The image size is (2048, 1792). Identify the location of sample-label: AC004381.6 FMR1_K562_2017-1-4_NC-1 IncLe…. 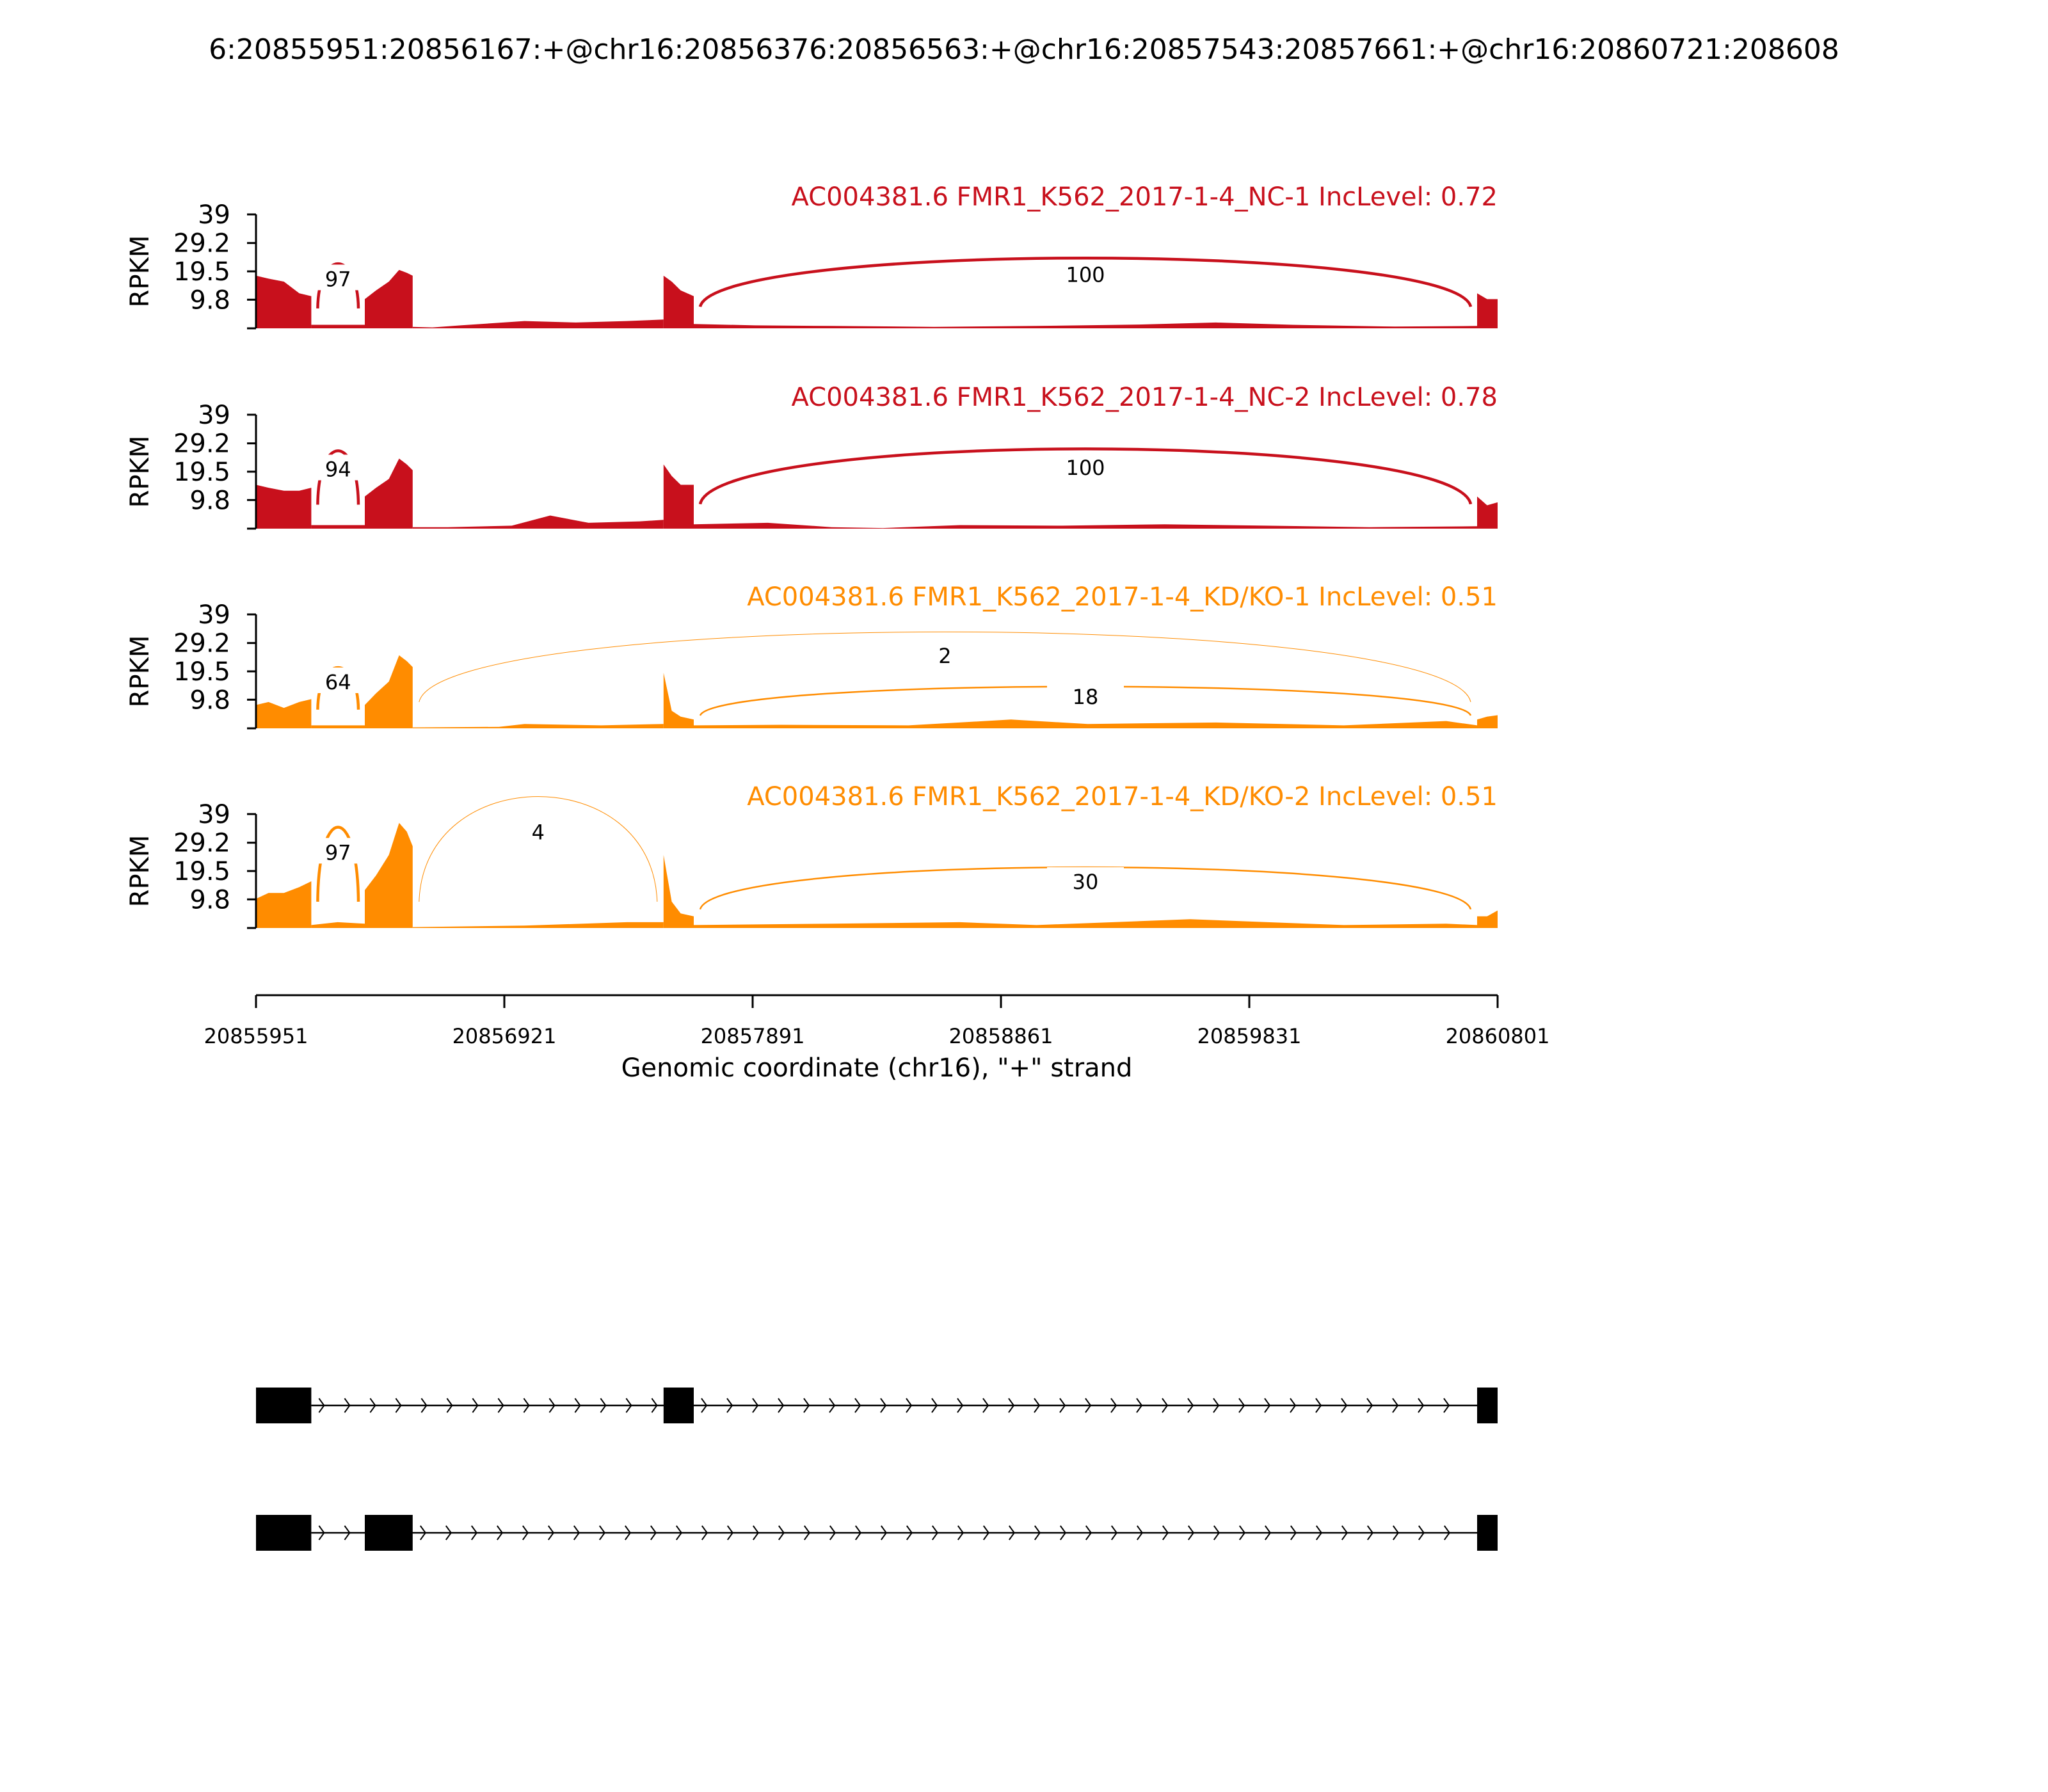
(1145, 197).